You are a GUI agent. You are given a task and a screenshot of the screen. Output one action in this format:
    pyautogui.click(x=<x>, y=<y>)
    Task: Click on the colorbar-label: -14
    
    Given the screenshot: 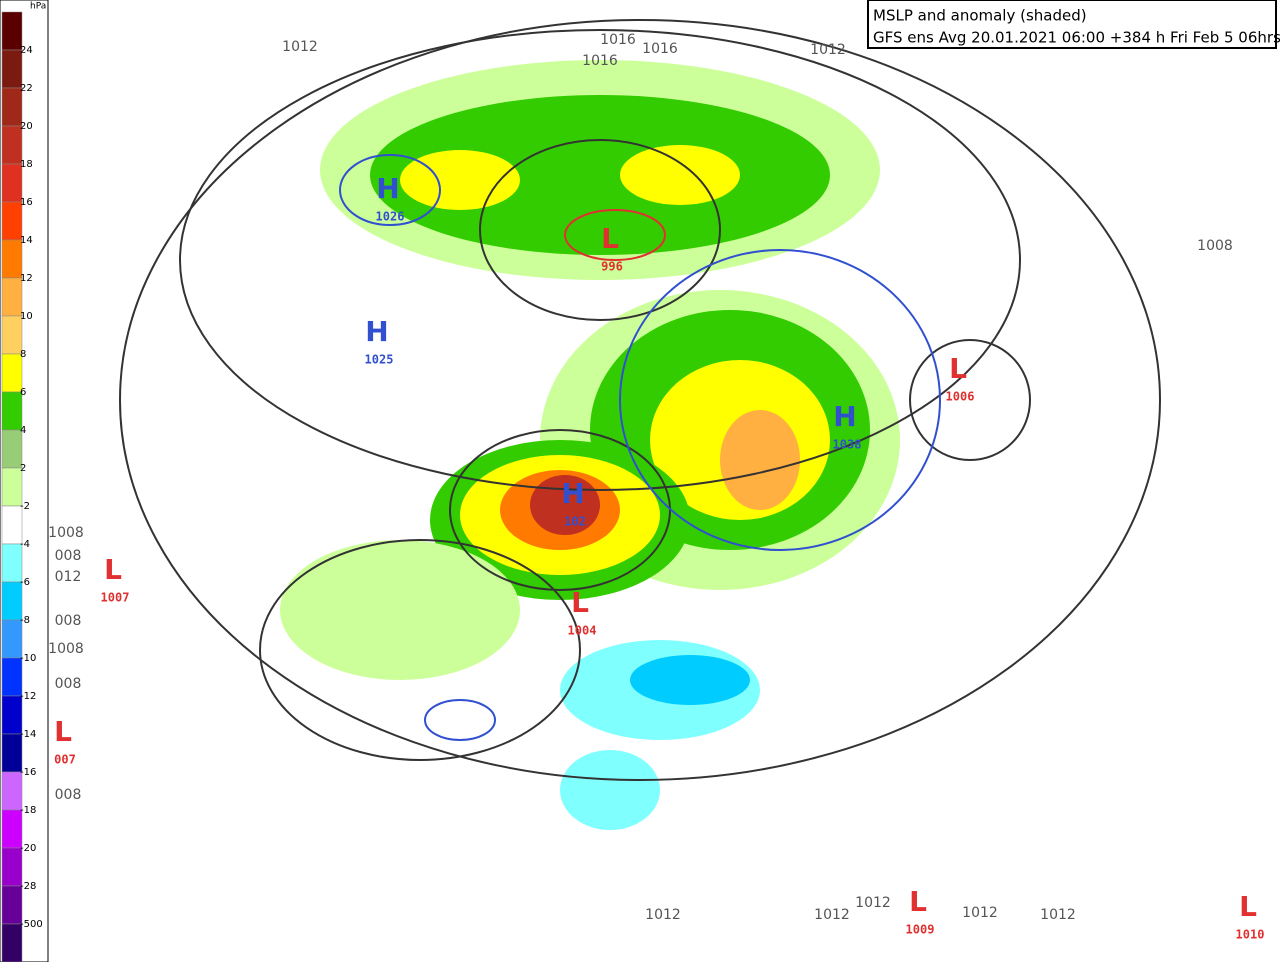 What is the action you would take?
    pyautogui.click(x=28, y=734)
    